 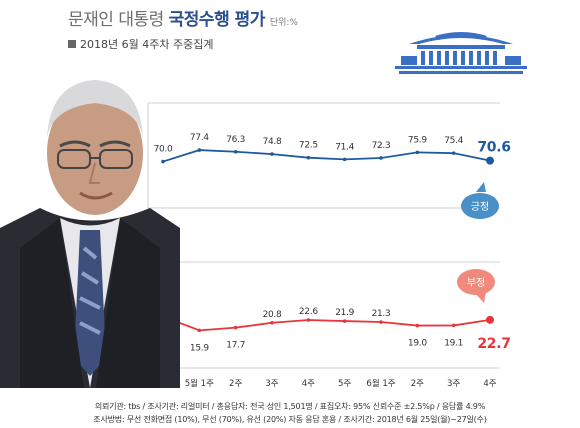 What do you see at coordinates (417, 140) in the screenshot?
I see `positive-value-label-7: 75.9` at bounding box center [417, 140].